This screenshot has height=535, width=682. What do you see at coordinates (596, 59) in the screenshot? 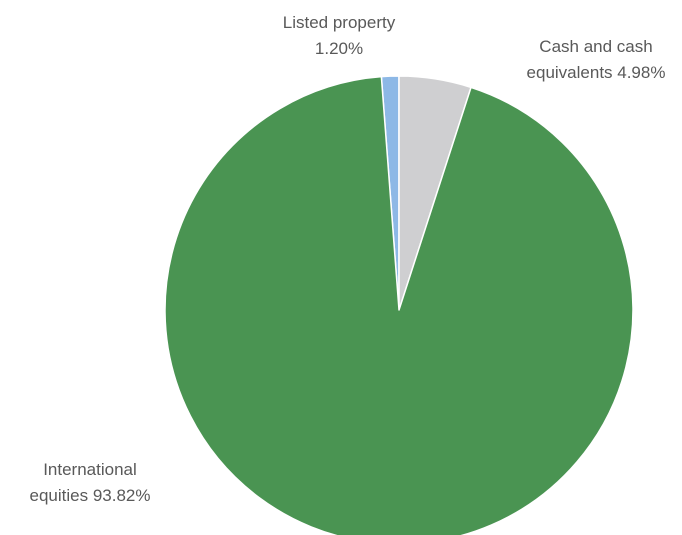
I see `data-label-cash-and-cash-equivalents: Cash and cash equivalents 4.98%` at bounding box center [596, 59].